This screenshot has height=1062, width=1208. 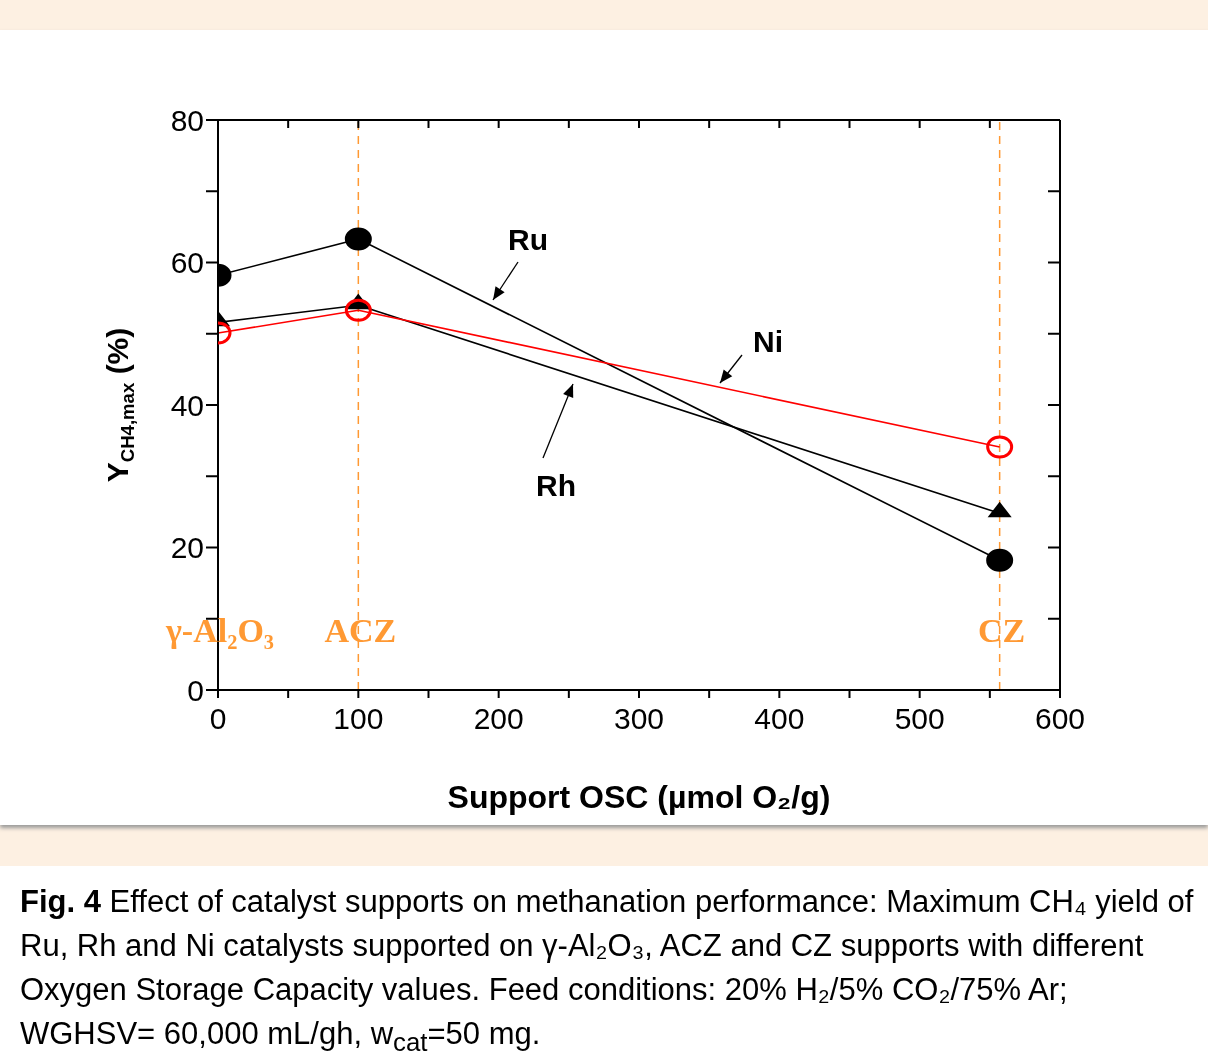 I want to click on x-tick-label: 500, so click(x=919, y=719).